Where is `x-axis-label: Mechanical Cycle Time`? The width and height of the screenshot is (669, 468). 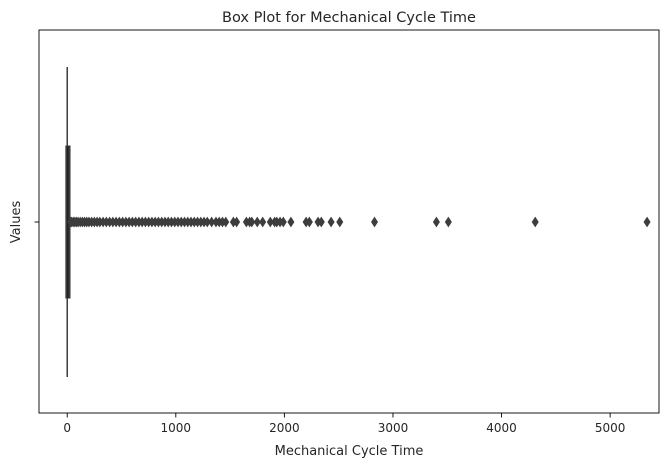 x-axis-label: Mechanical Cycle Time is located at coordinates (349, 451).